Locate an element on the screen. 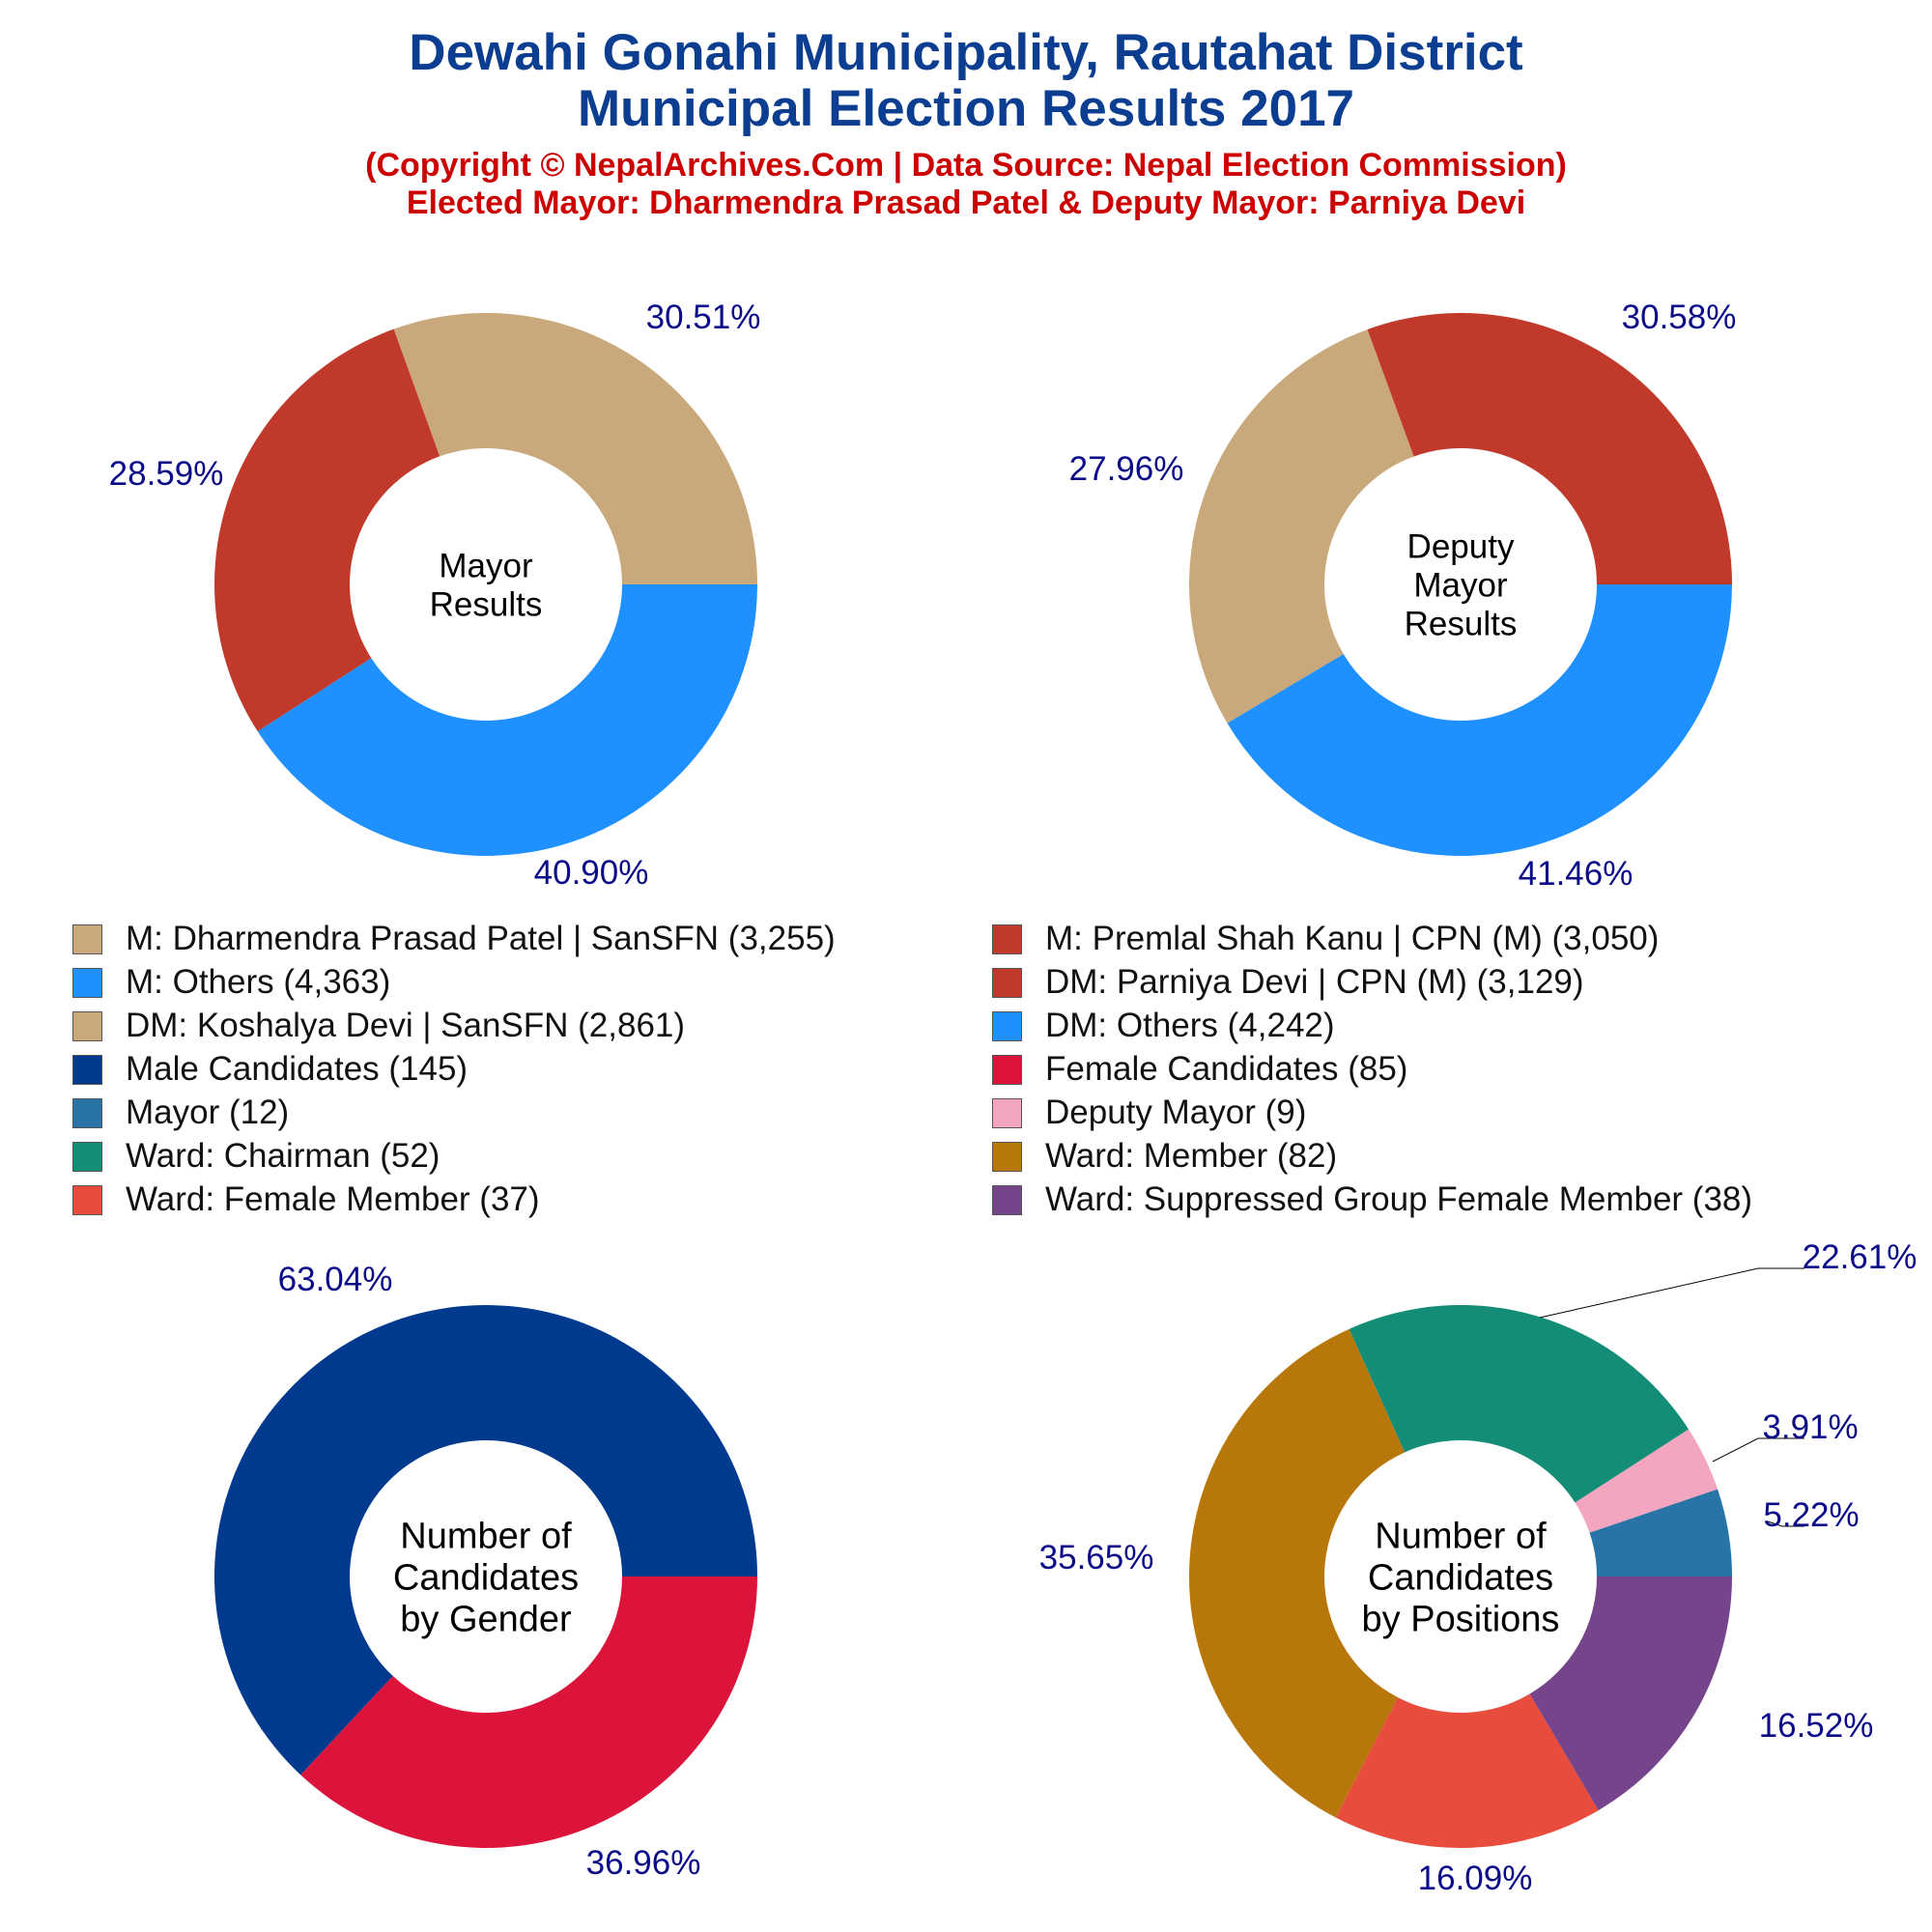  slice-percent-label: 28.59% is located at coordinates (166, 474).